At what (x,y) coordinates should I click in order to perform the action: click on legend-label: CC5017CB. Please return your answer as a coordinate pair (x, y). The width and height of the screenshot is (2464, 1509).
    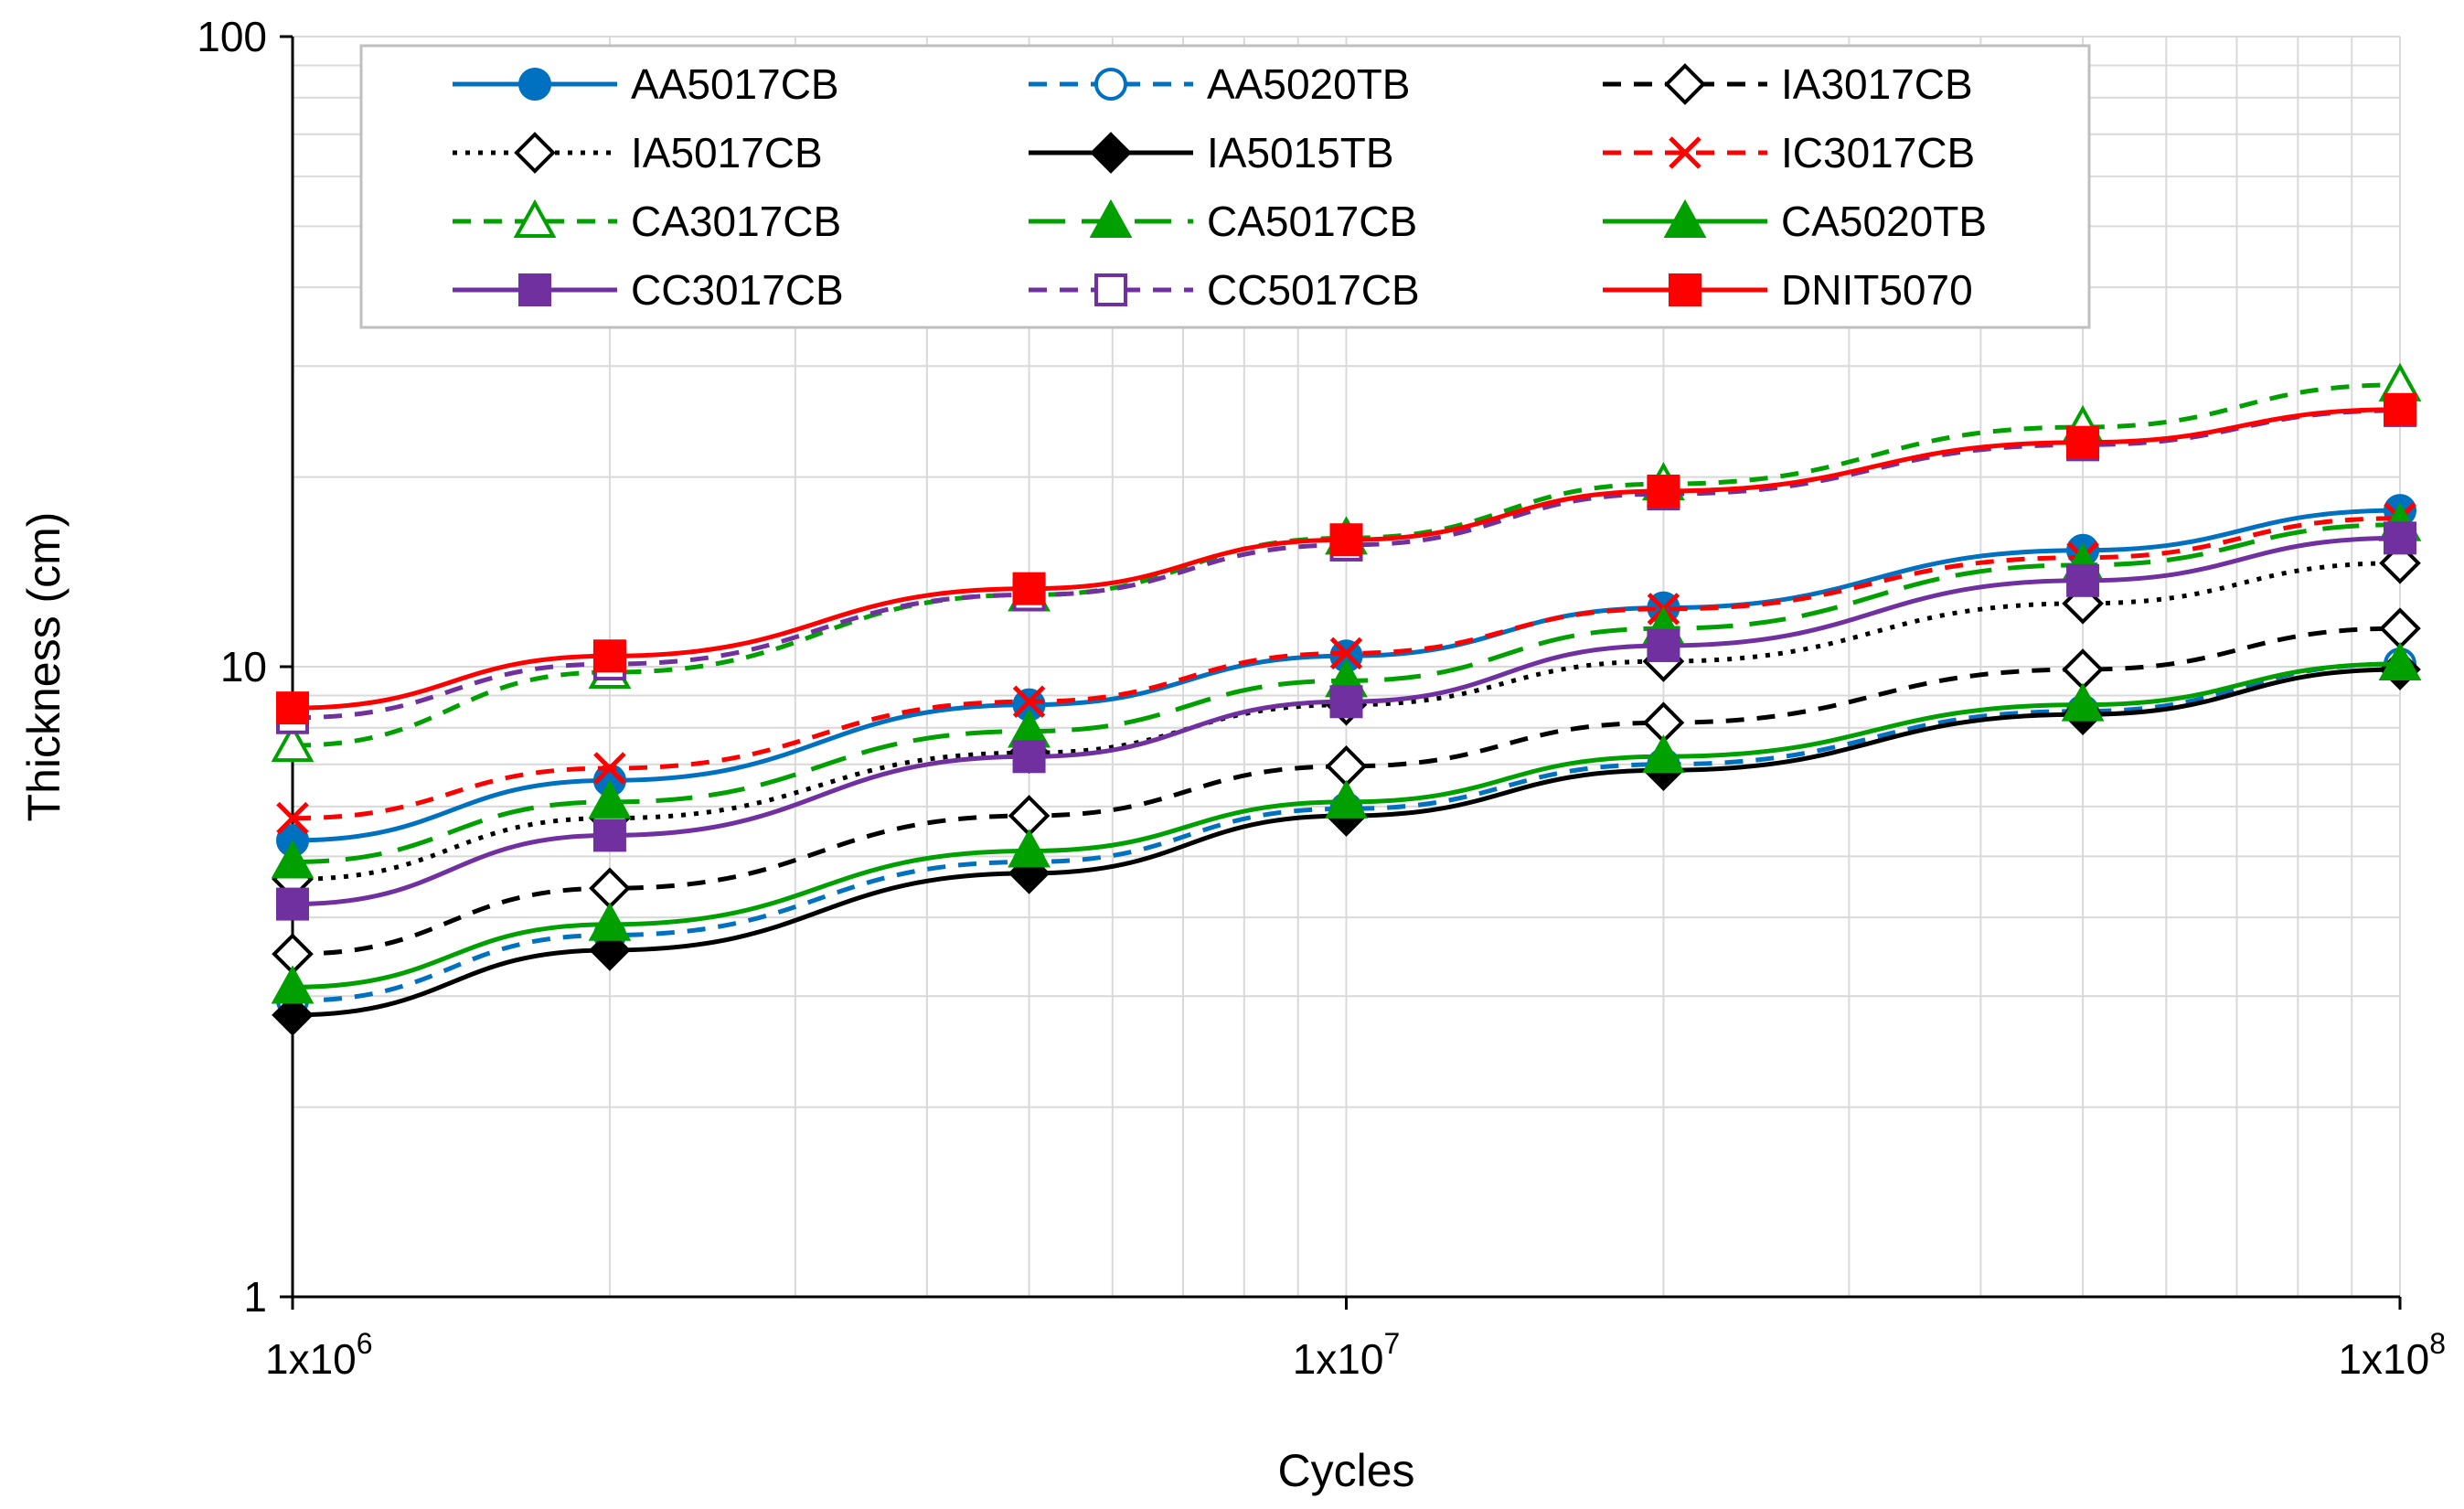
    Looking at the image, I should click on (1313, 290).